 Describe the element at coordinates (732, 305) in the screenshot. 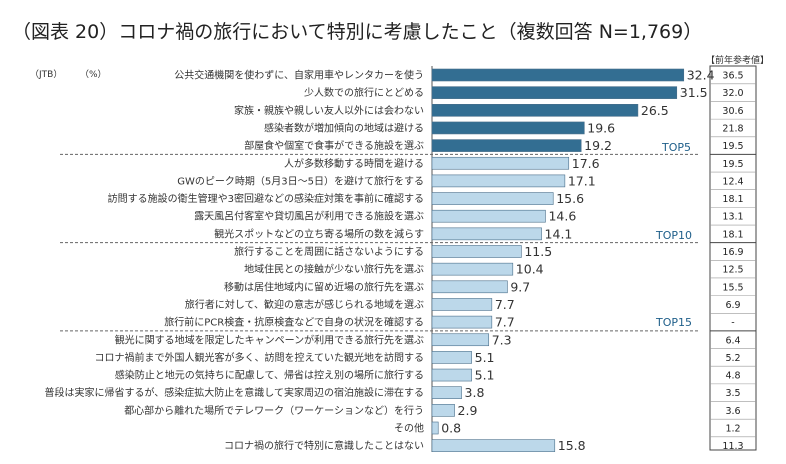

I see `previous-year-value: 6.9` at that location.